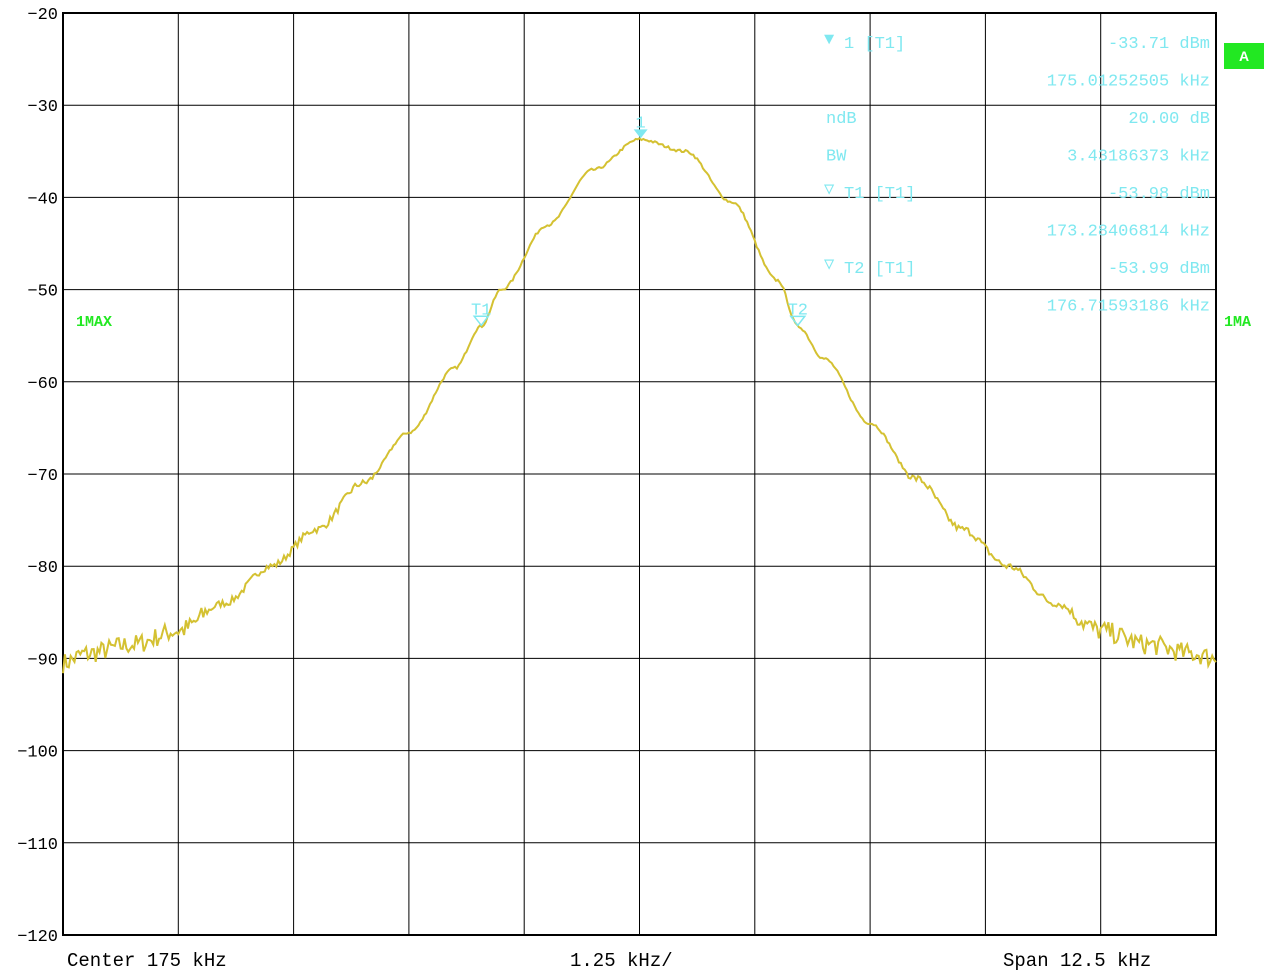  Describe the element at coordinates (1159, 269) in the screenshot. I see `marker-info-value: -53.99 dBm` at that location.